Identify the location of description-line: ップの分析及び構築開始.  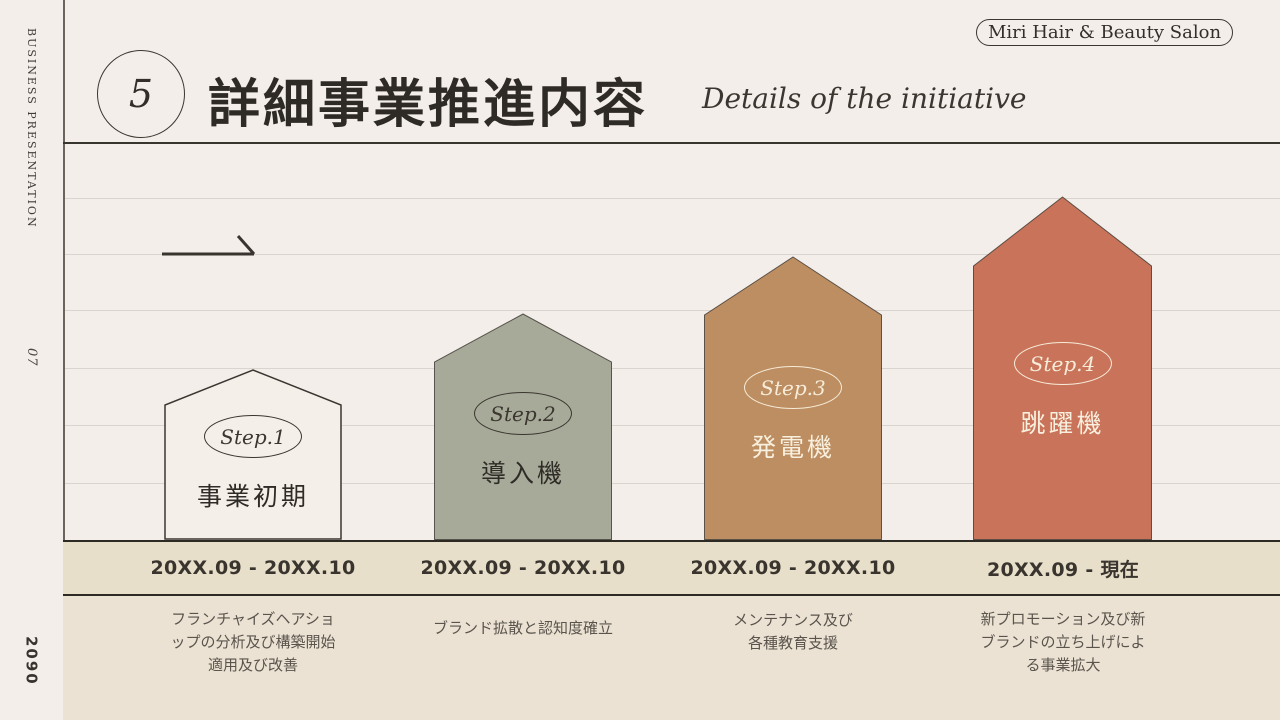
(253, 642).